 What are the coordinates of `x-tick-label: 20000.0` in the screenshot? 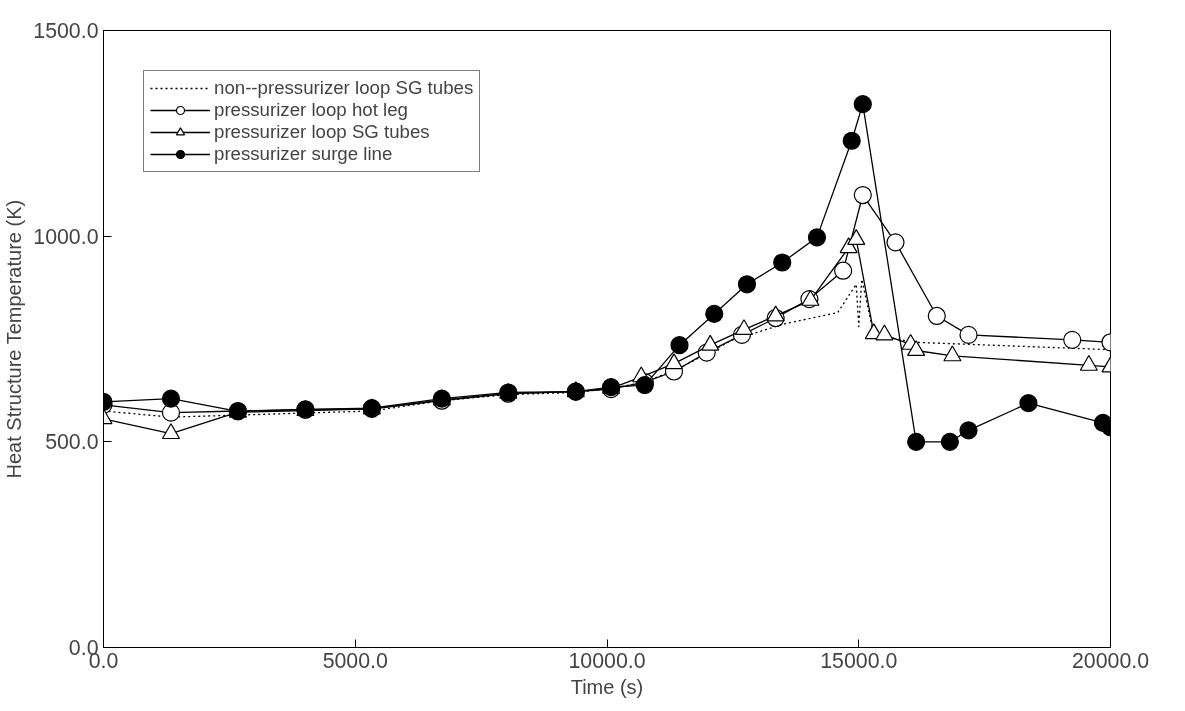 It's located at (1110, 660).